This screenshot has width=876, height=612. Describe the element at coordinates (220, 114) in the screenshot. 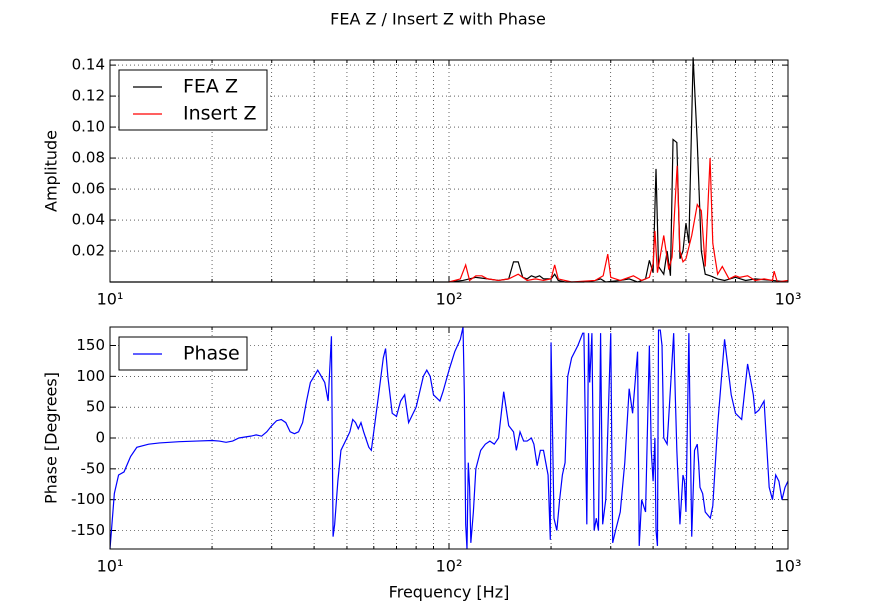

I see `legend-label: Insert Z` at that location.